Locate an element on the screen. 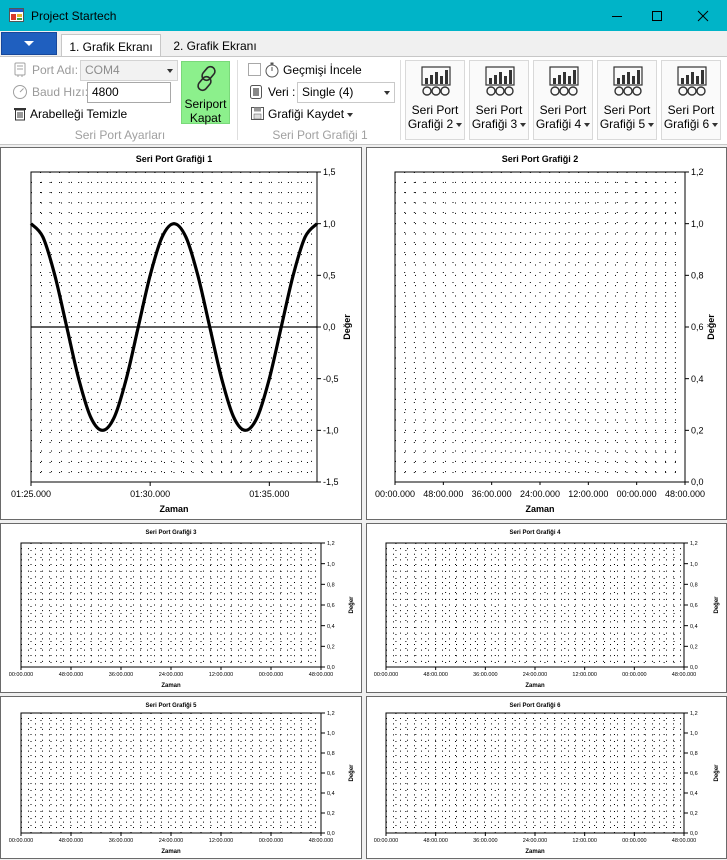 The image size is (727, 860). maximize-button is located at coordinates (657, 15).